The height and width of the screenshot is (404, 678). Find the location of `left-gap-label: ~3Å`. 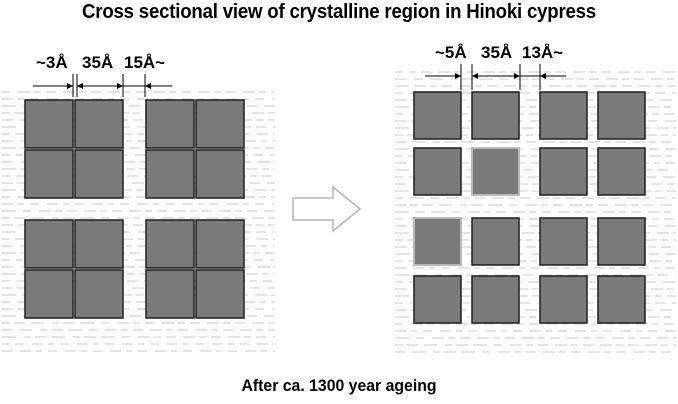

left-gap-label: ~3Å is located at coordinates (52, 62).